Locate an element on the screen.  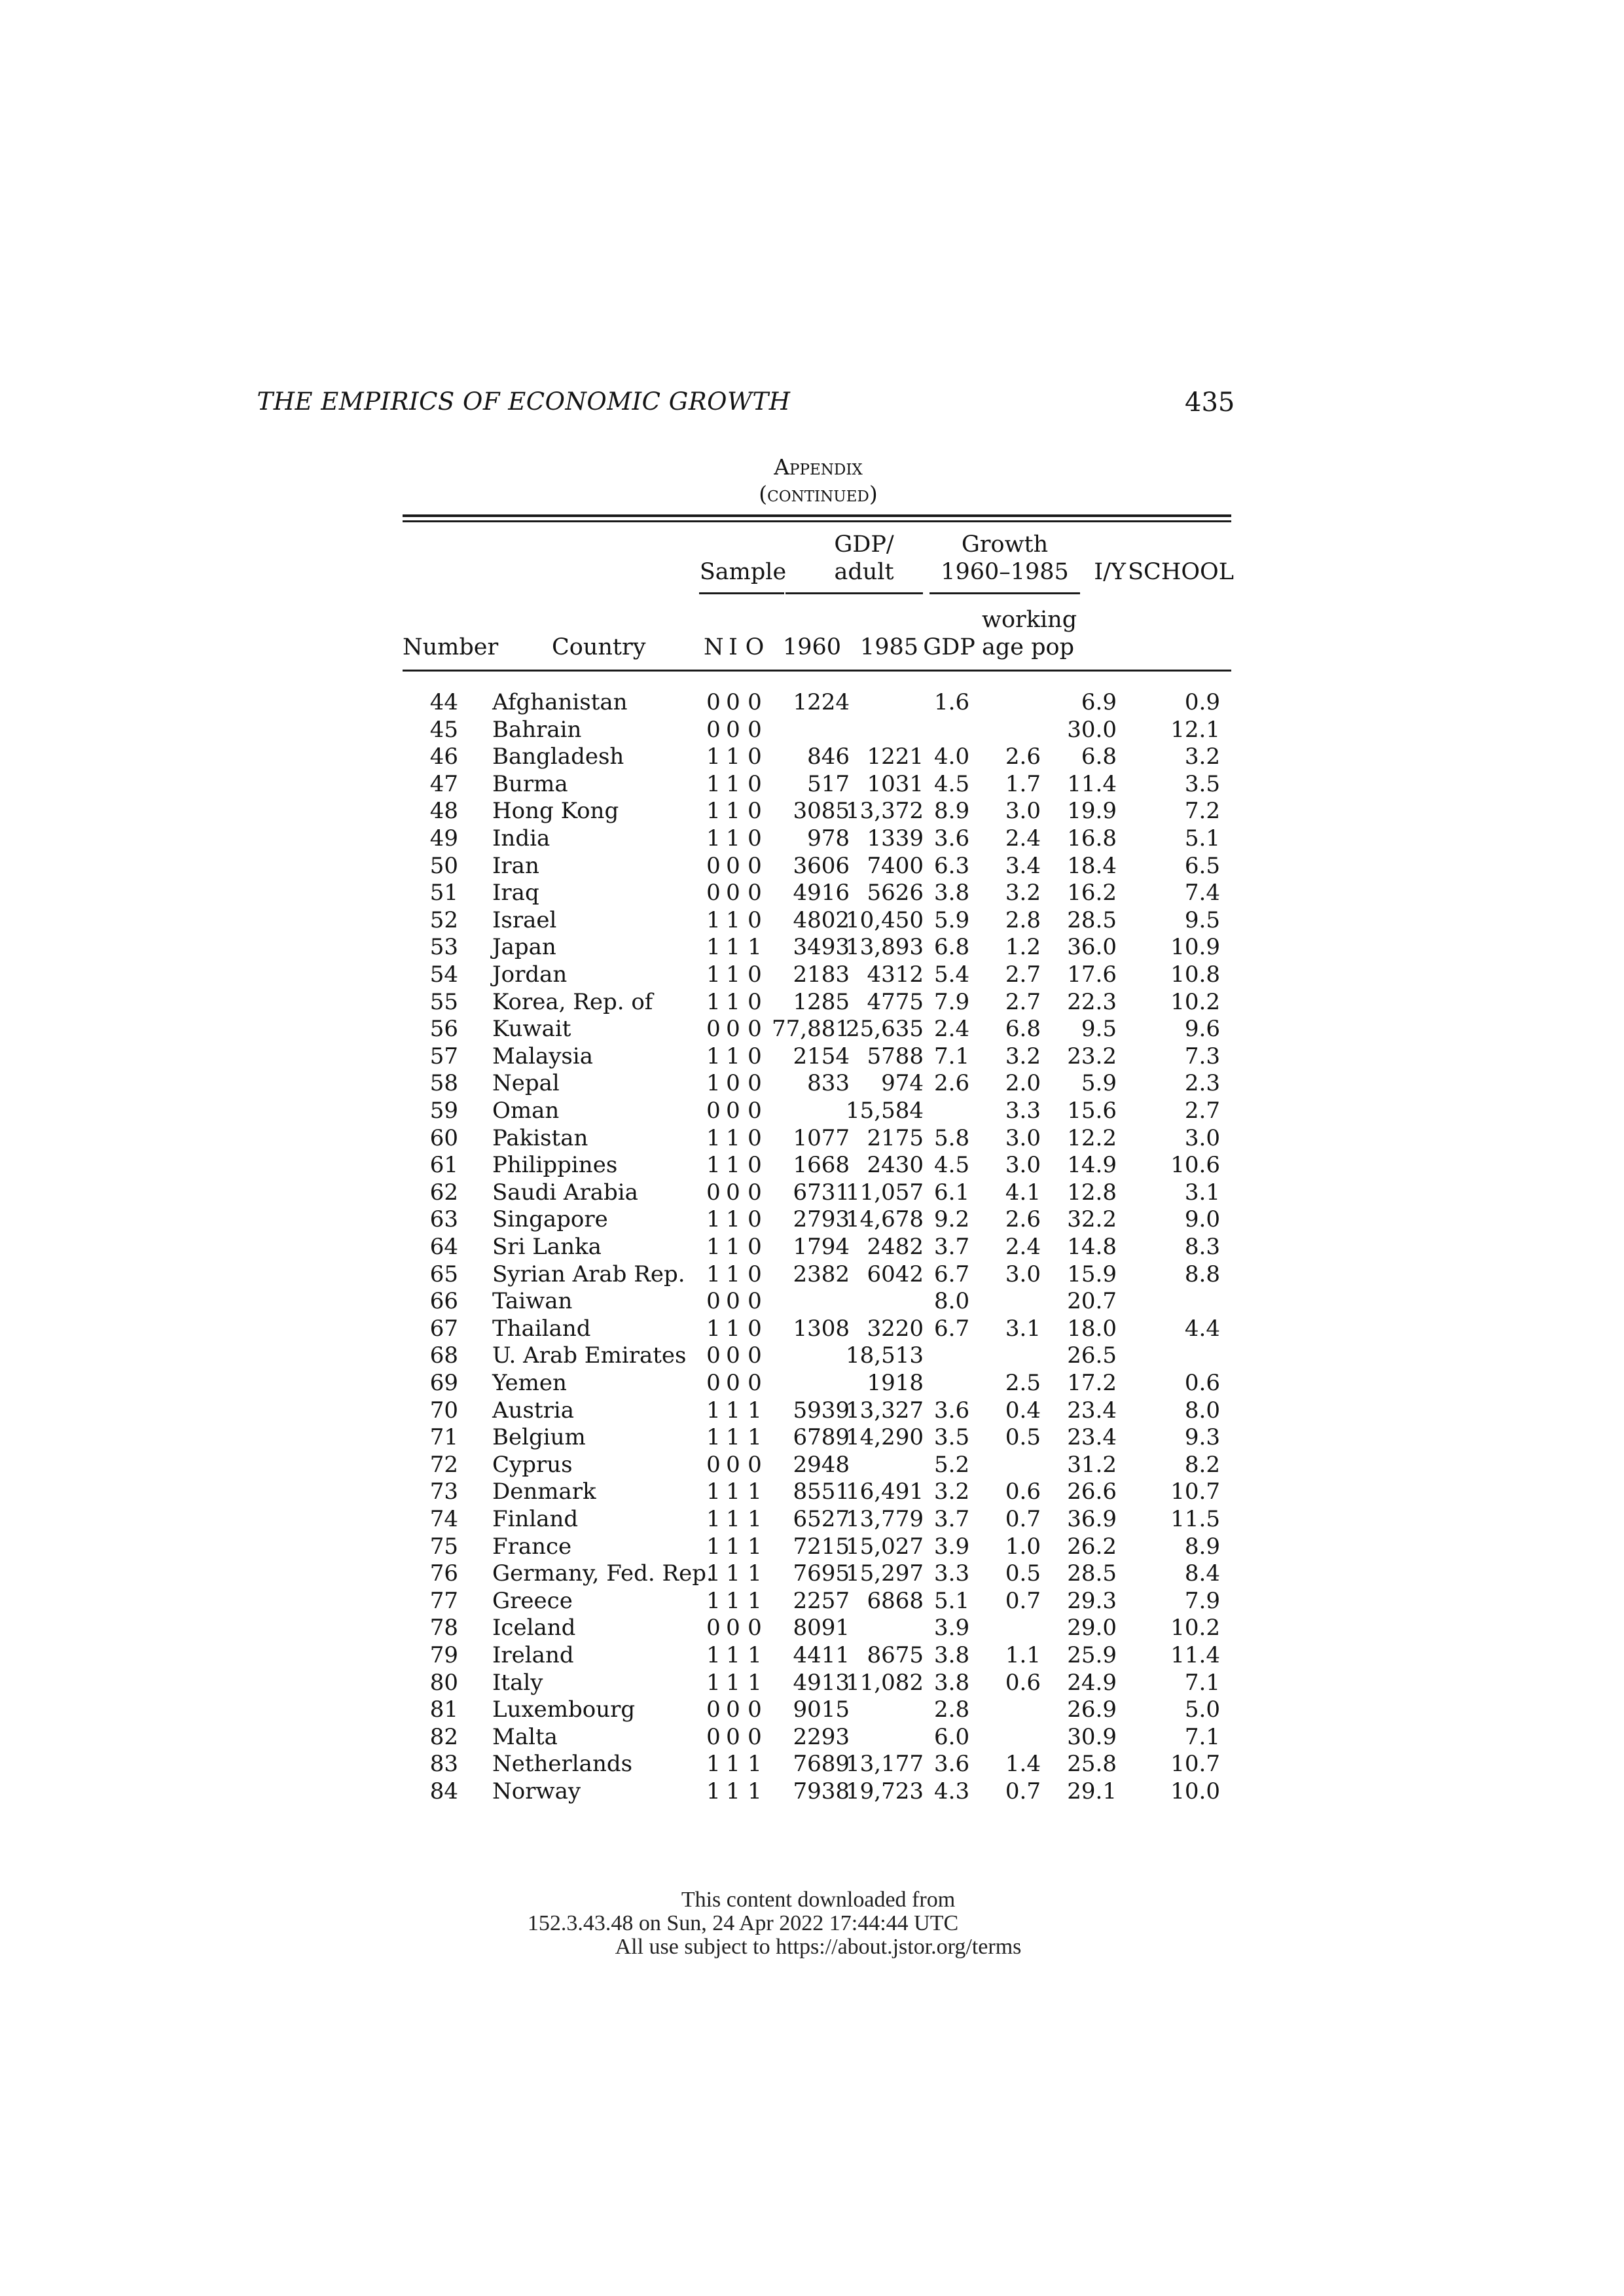
cell-growth-gdp: 4.3 is located at coordinates (952, 1791).